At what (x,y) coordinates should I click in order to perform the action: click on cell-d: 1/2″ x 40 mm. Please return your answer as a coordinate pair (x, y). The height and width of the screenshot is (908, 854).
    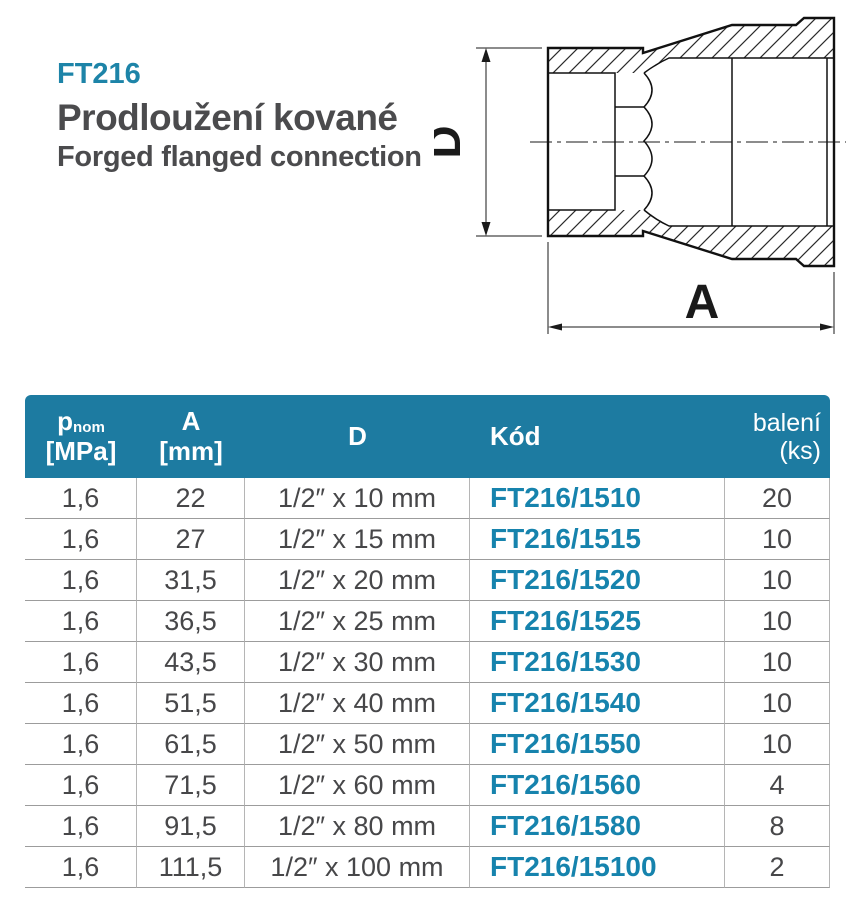
    Looking at the image, I should click on (357, 703).